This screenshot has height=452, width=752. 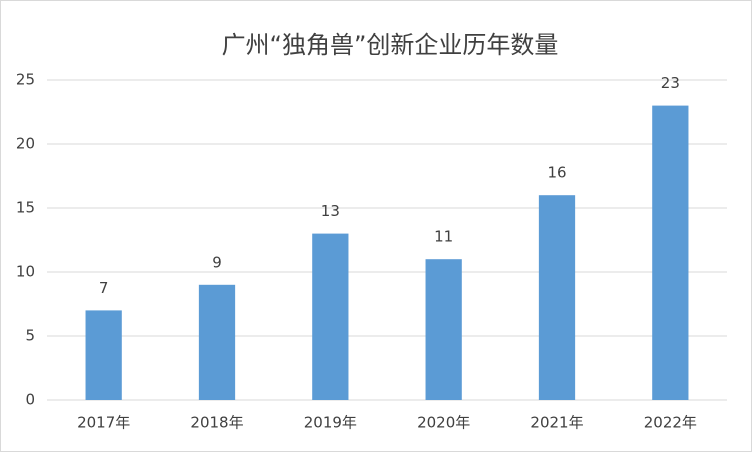 What do you see at coordinates (330, 423) in the screenshot?
I see `x-tick-label: 2019年` at bounding box center [330, 423].